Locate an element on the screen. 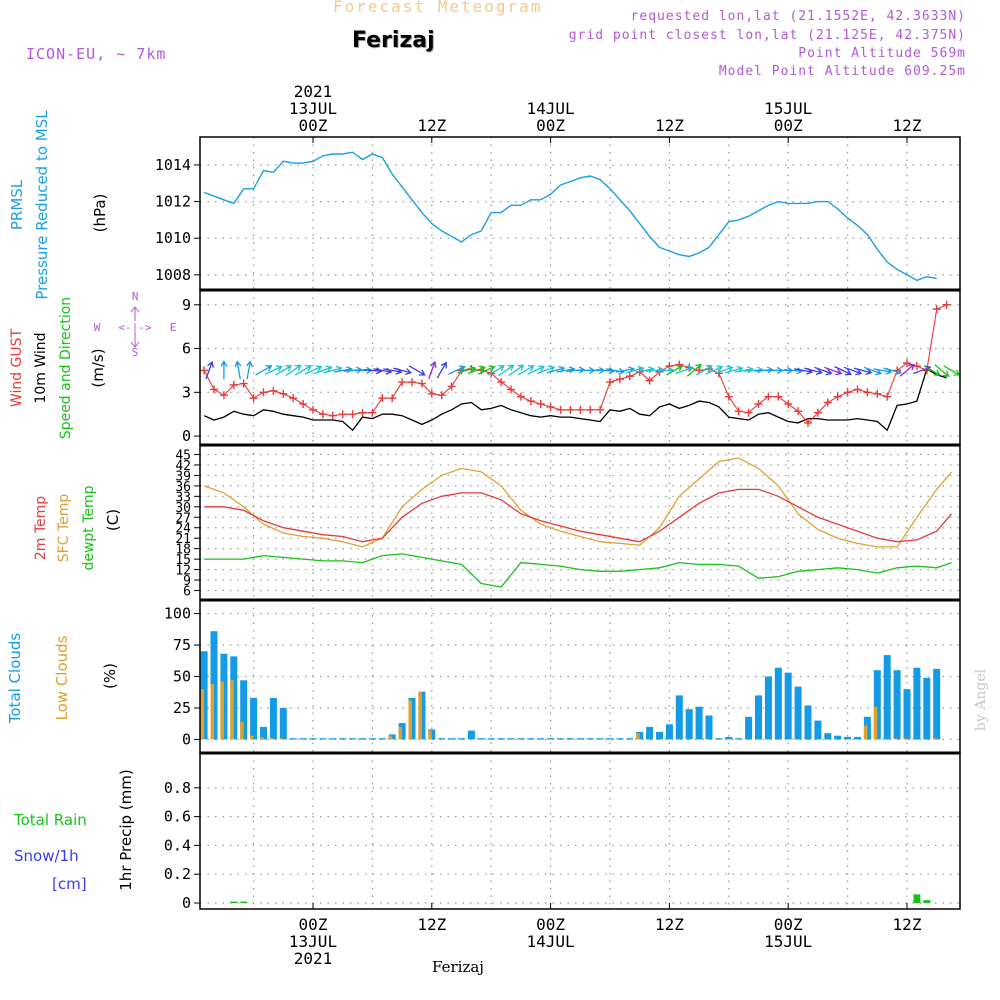 This screenshot has width=1000, height=1000. y-tick-label: 0.8 is located at coordinates (177, 788).